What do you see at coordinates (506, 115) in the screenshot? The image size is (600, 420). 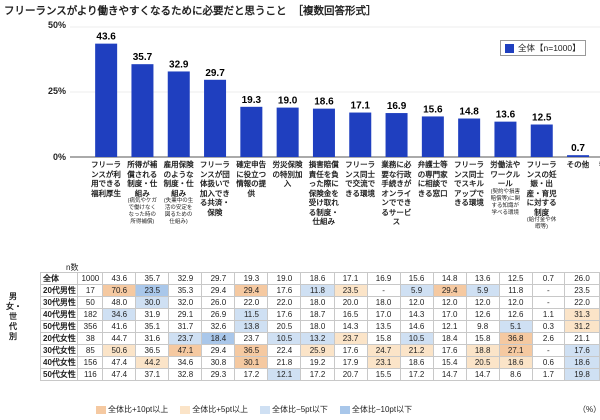 I see `bar-value-label: 13.6` at bounding box center [506, 115].